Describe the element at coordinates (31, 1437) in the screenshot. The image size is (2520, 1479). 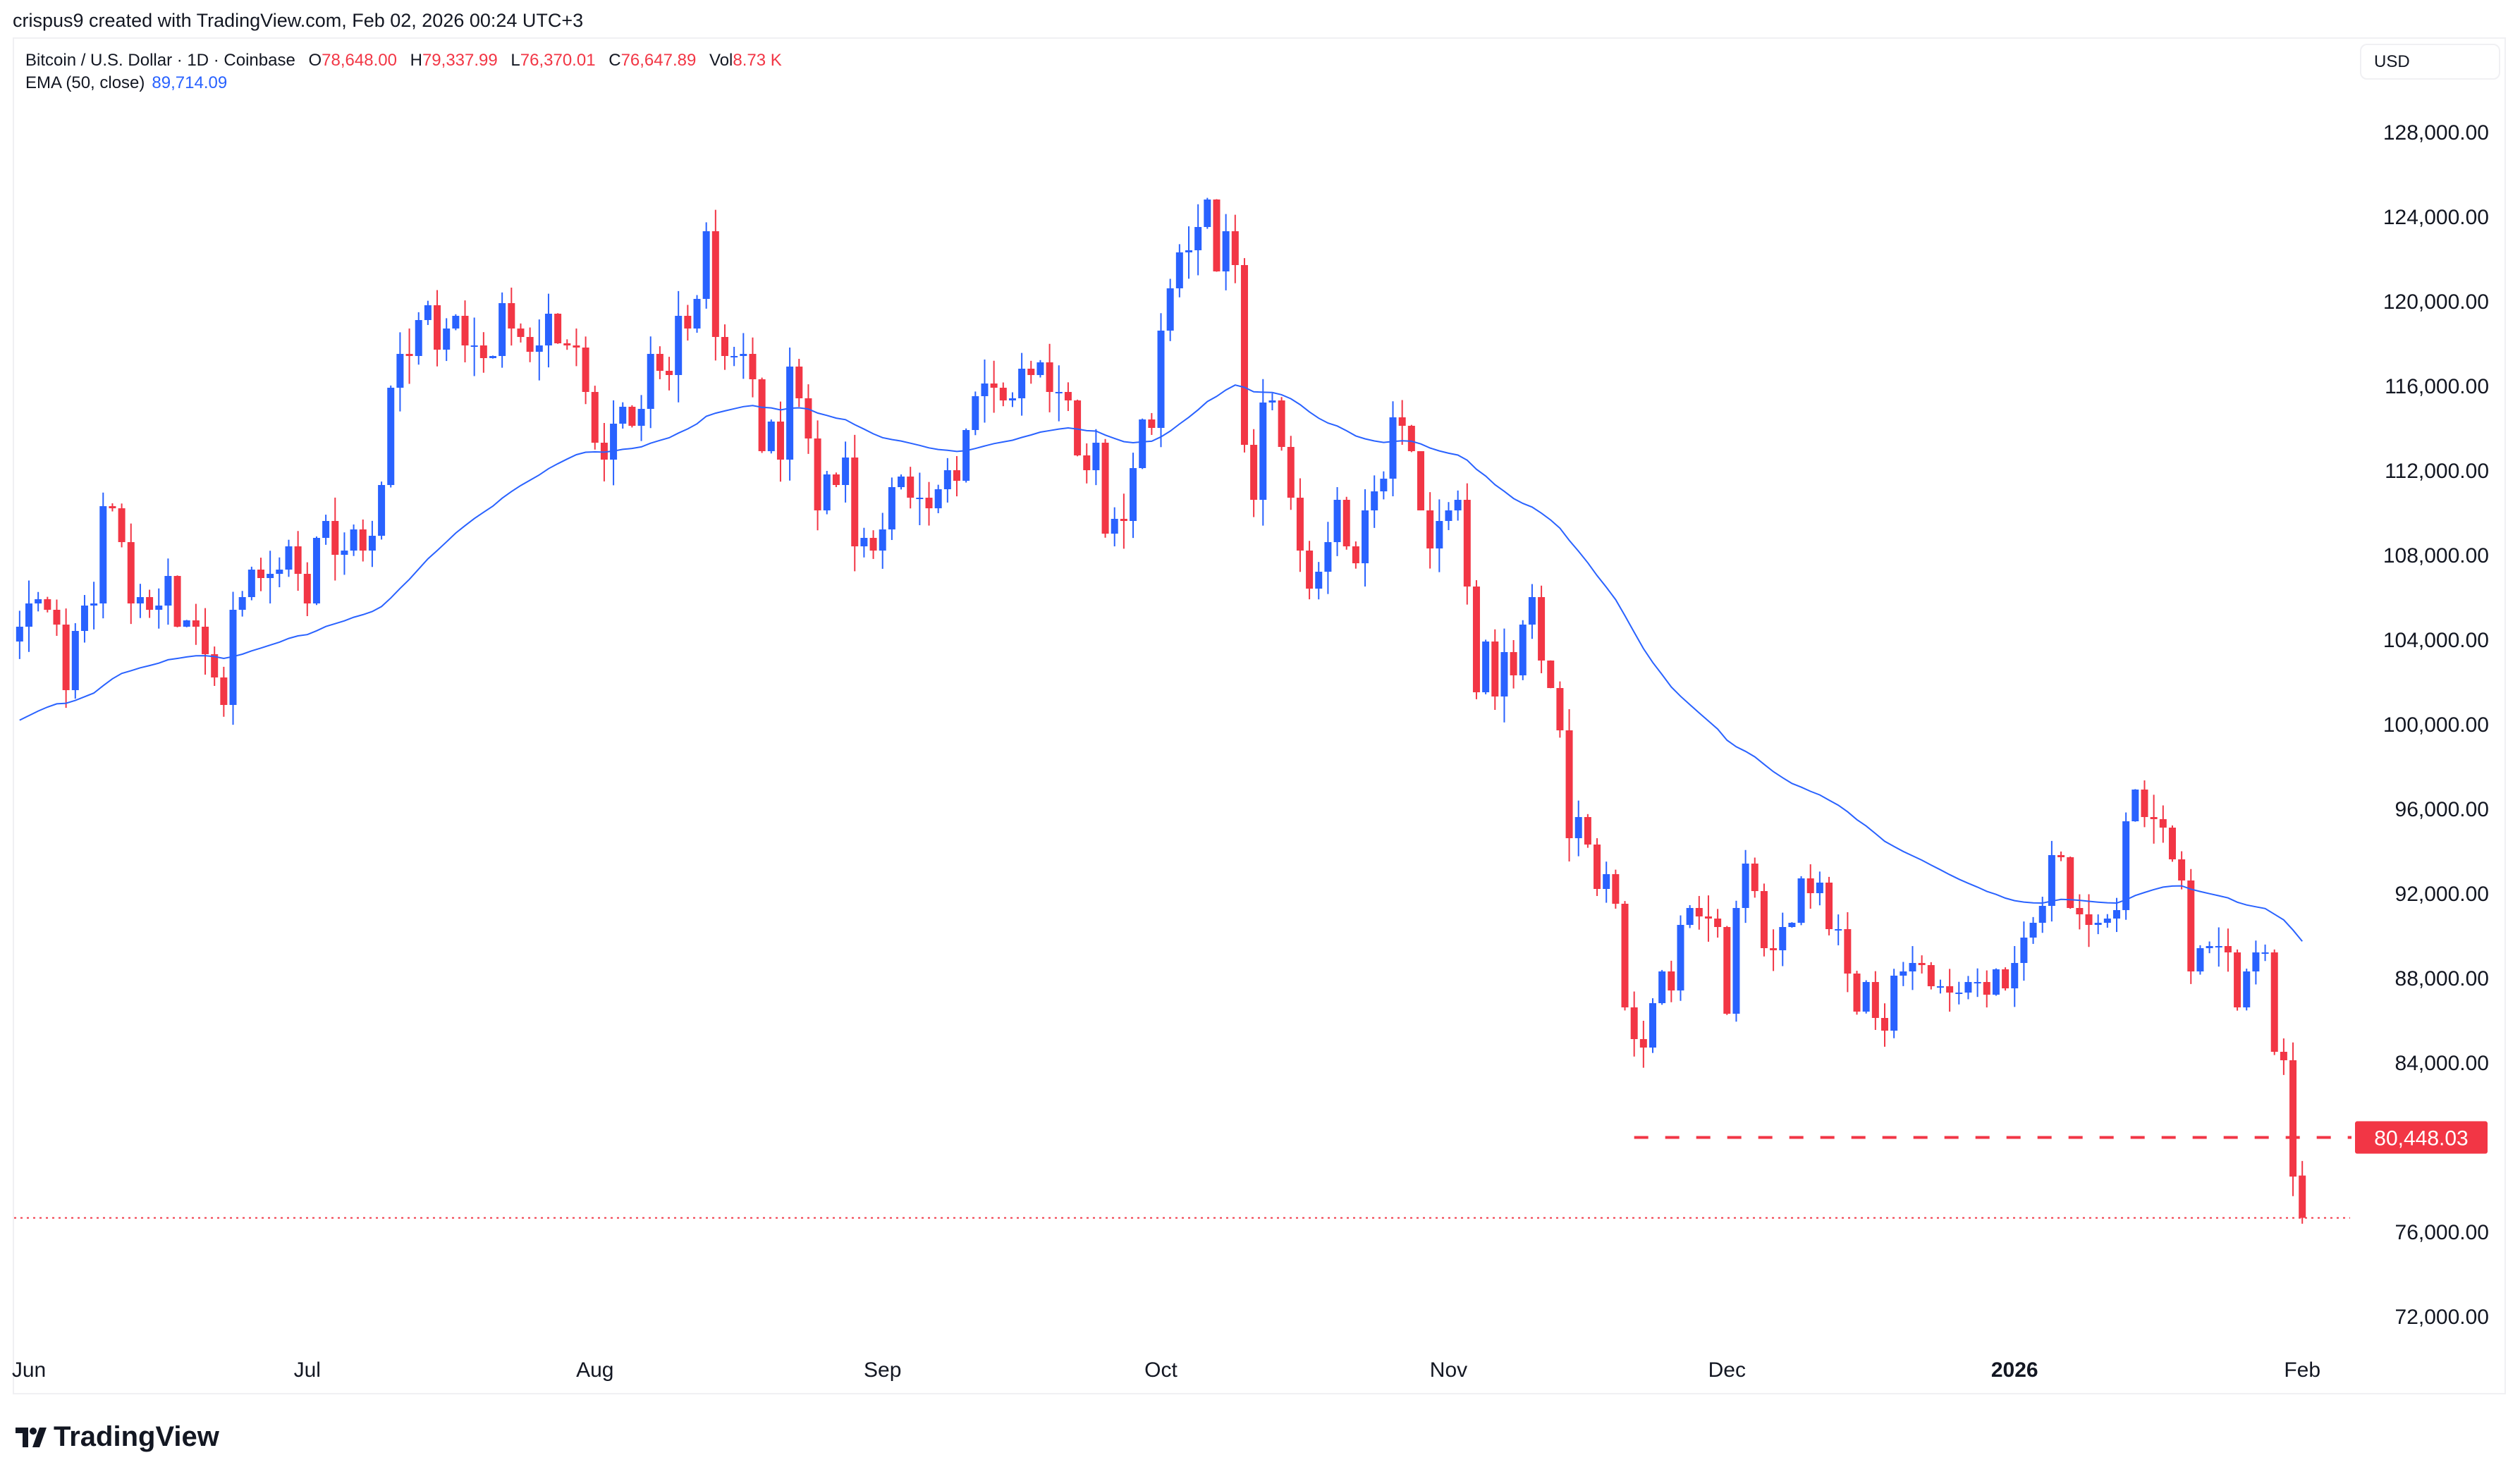
I see `tradingview-logo-icon` at that location.